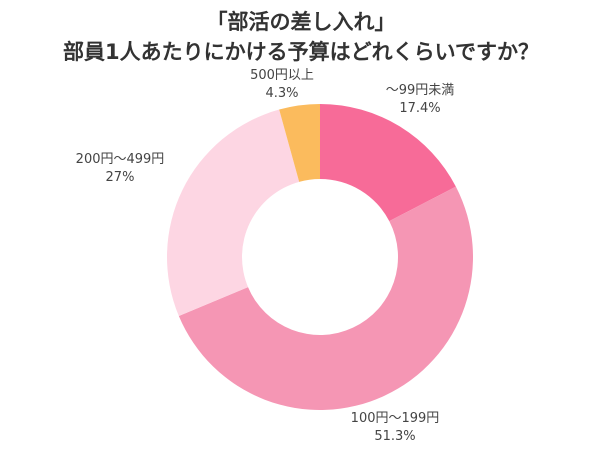 This screenshot has height=451, width=602. What do you see at coordinates (301, 22) in the screenshot?
I see `chart-title-line-1: 「部活の差し入れ」` at bounding box center [301, 22].